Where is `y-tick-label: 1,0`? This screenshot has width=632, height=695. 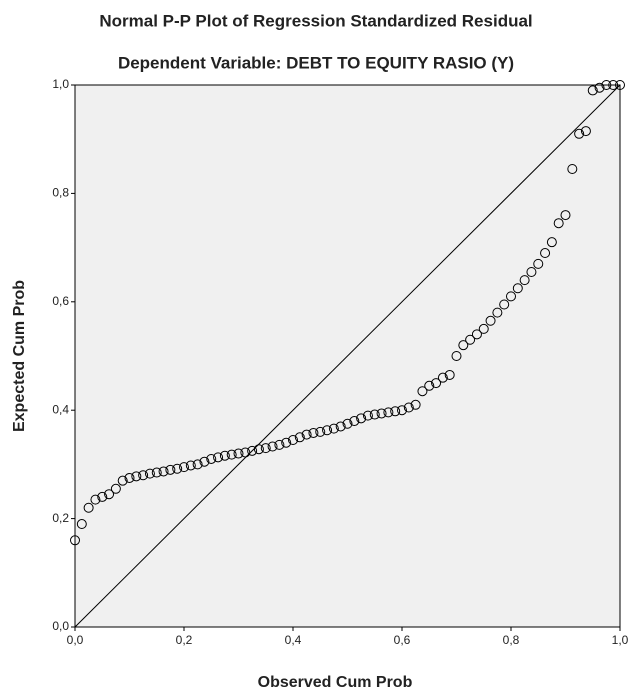 y-tick-label: 1,0 is located at coordinates (60, 84).